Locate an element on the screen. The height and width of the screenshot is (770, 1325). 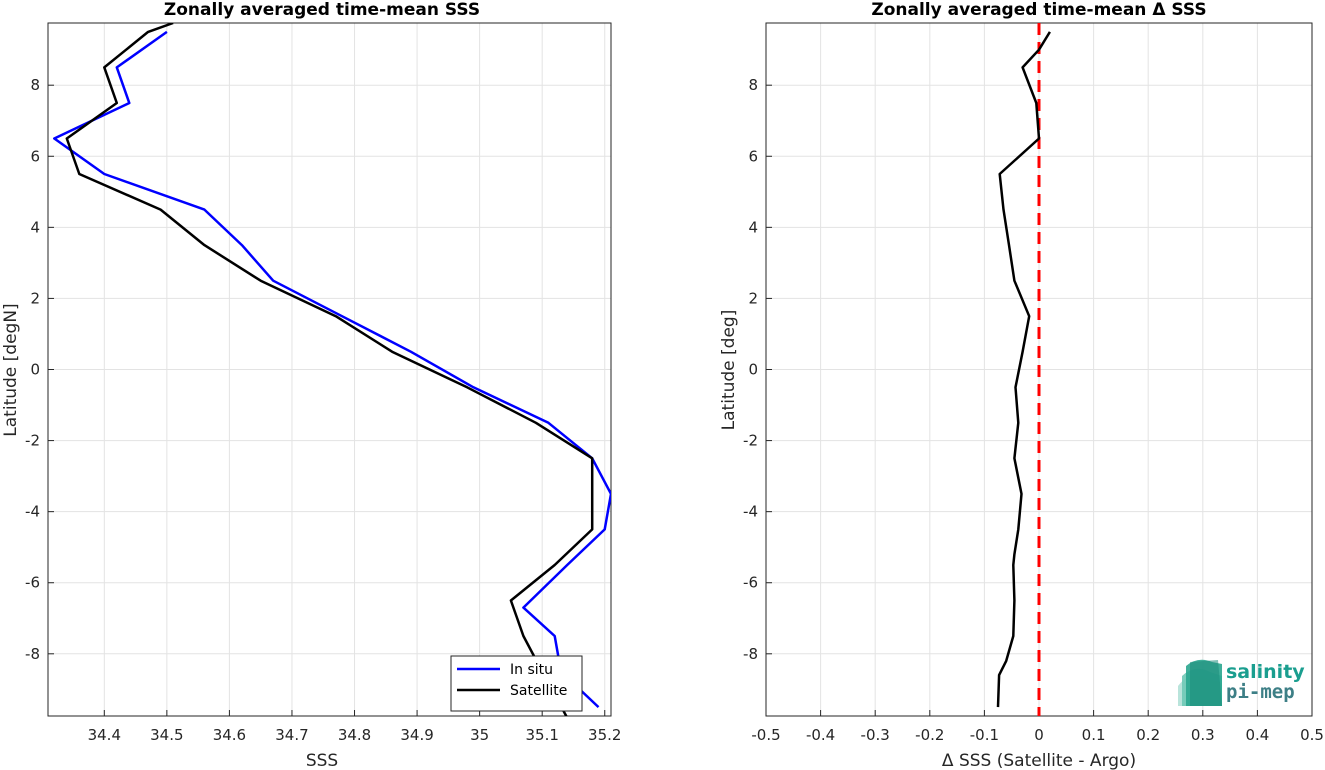
logo-text-pi-mep: pi-mep is located at coordinates (1260, 692).